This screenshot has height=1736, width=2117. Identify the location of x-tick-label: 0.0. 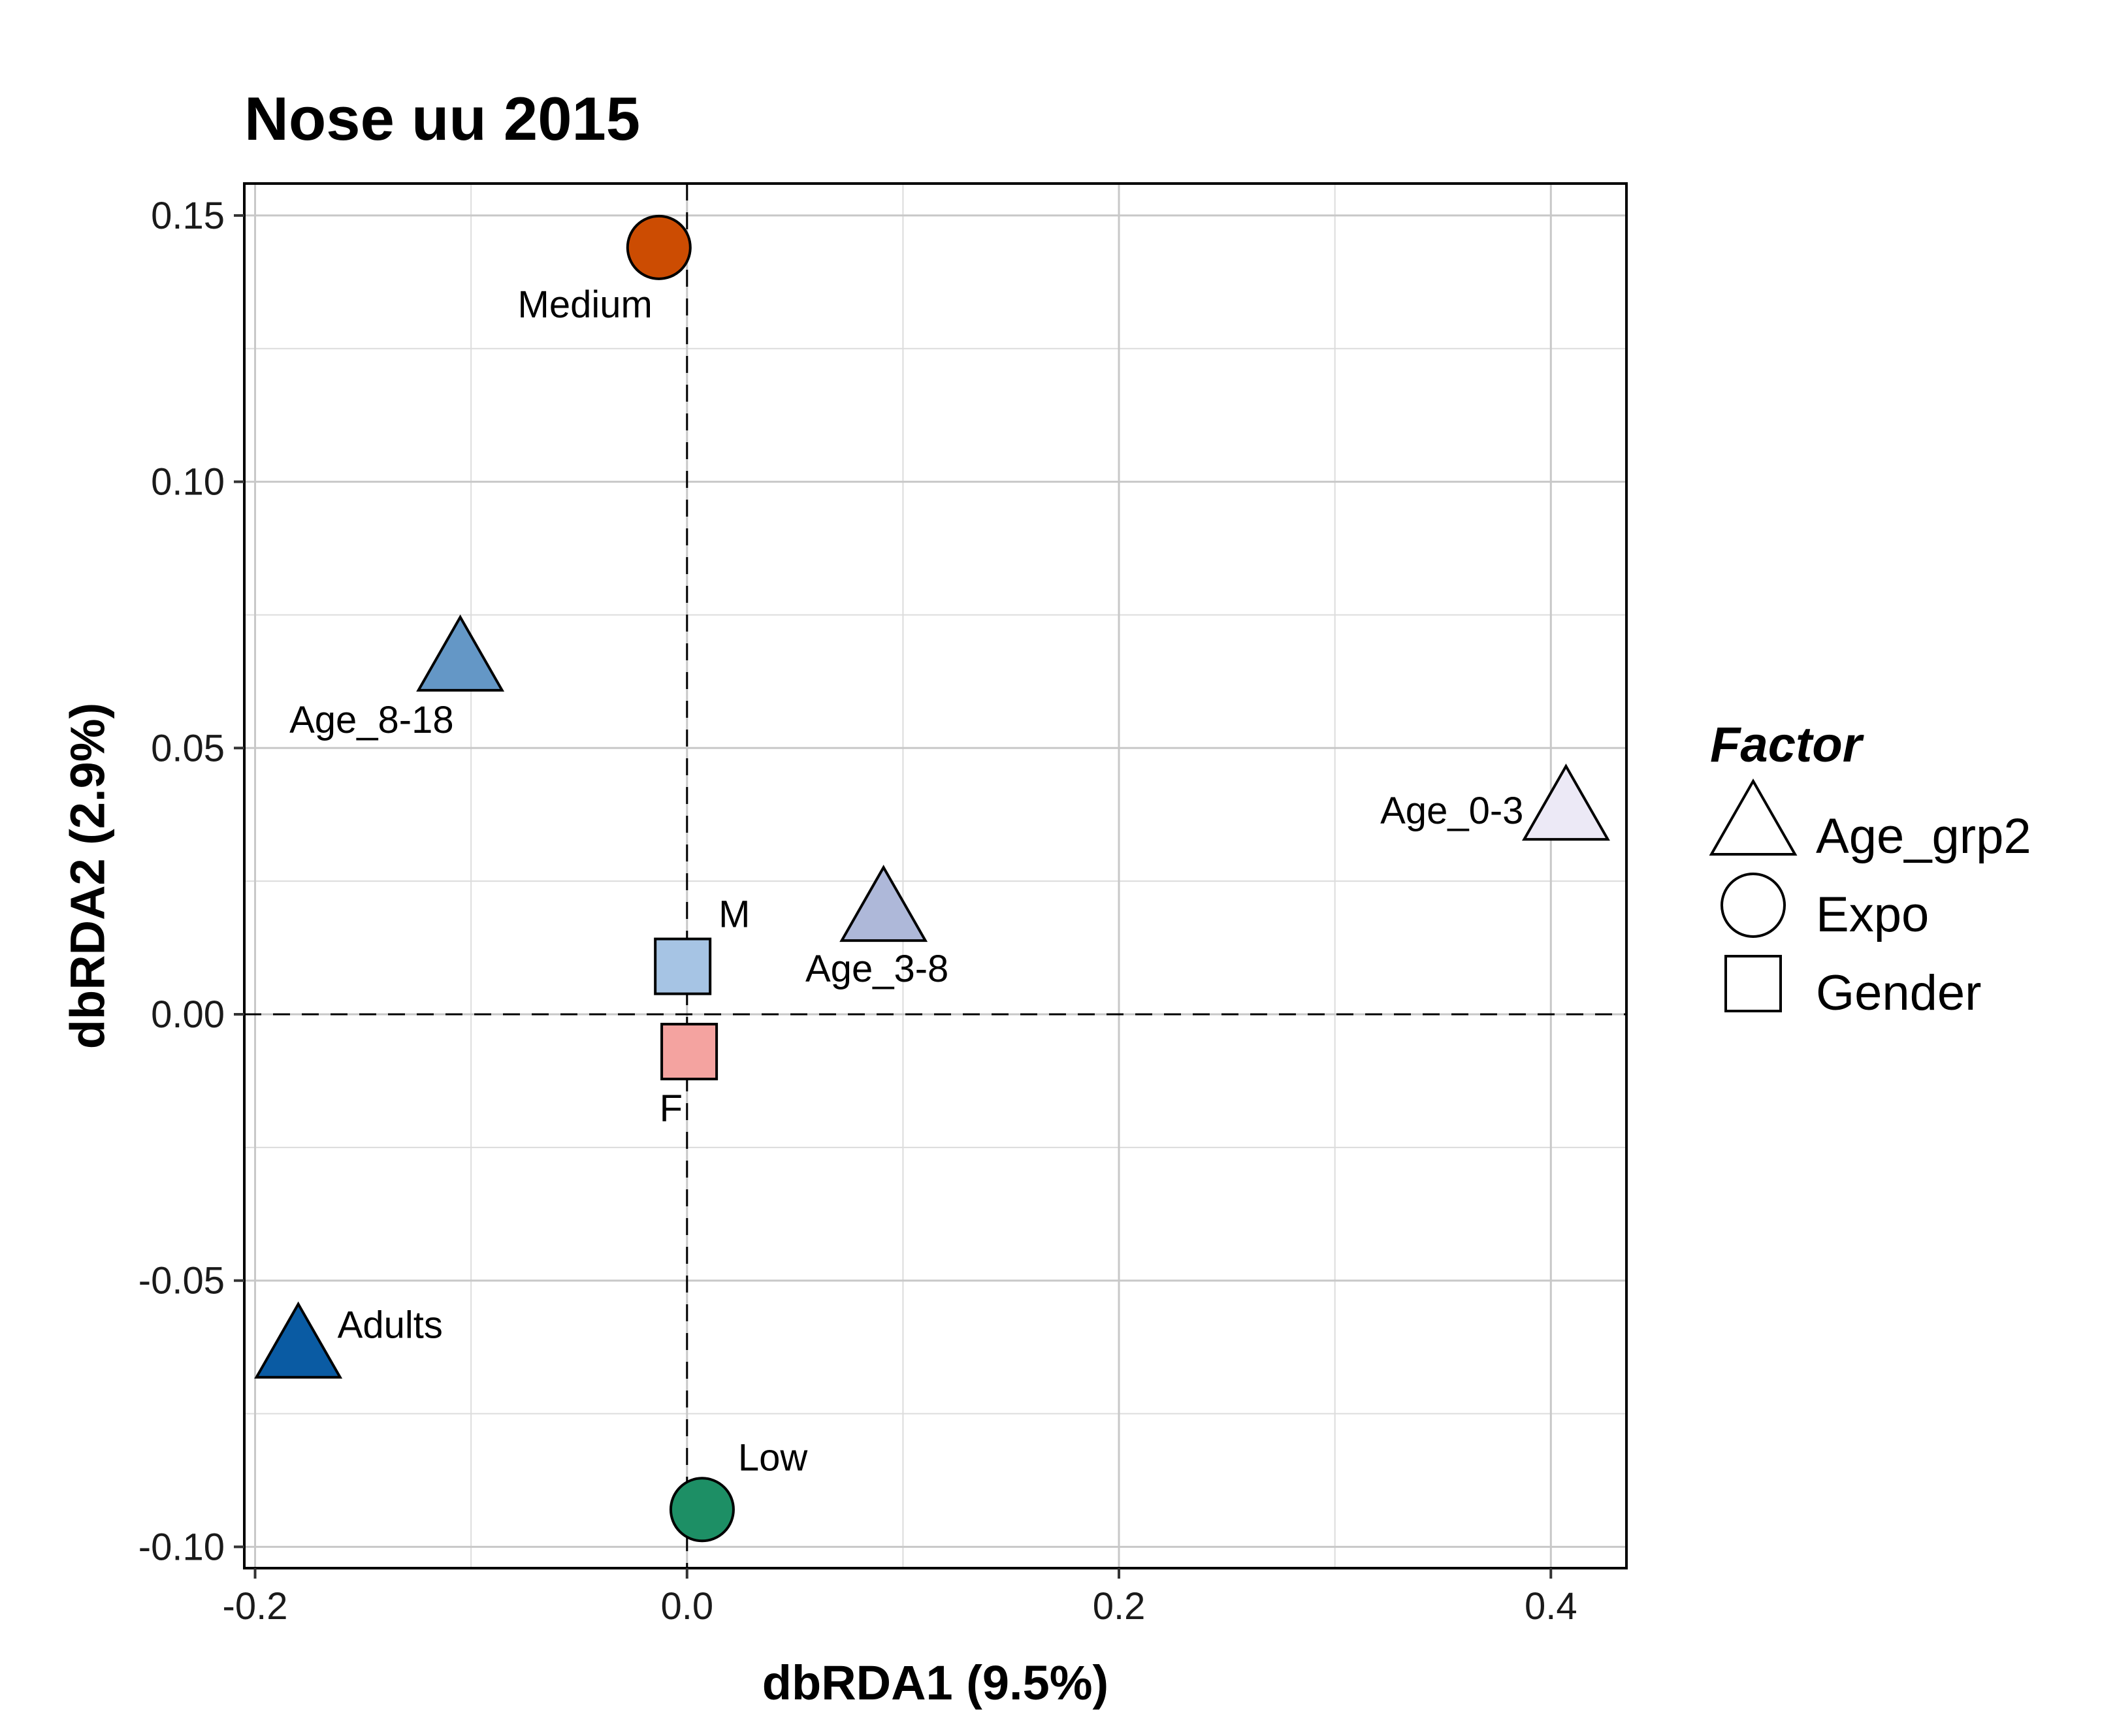
(686, 1606).